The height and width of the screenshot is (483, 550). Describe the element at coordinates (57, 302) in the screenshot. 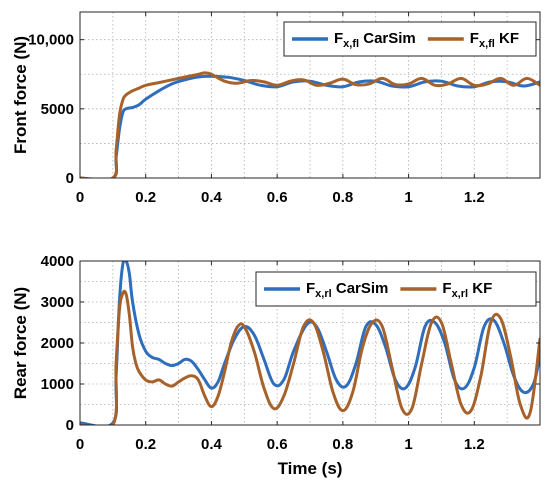

I see `y-tick-label: 3000` at that location.